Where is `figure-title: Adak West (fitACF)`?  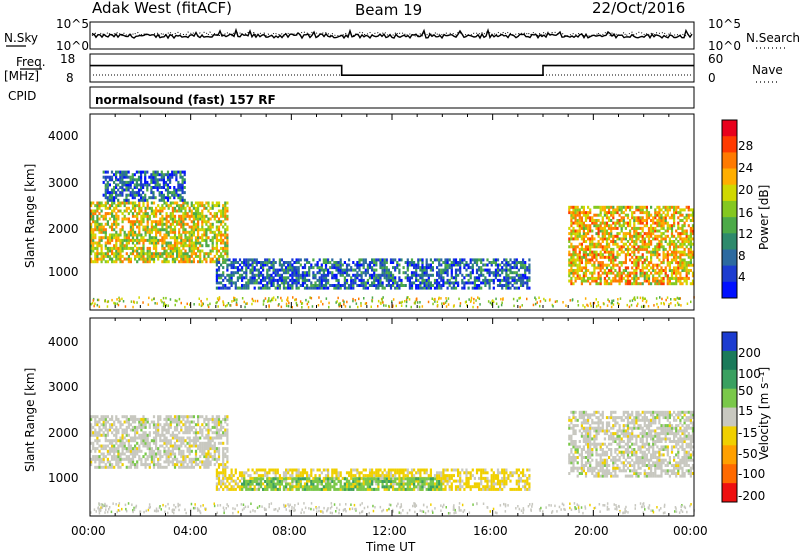
figure-title: Adak West (fitACF) is located at coordinates (162, 8).